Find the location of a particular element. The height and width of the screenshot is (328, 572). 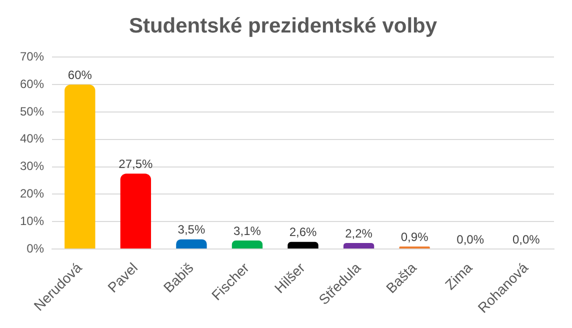

data-label: 2,2% is located at coordinates (359, 233).